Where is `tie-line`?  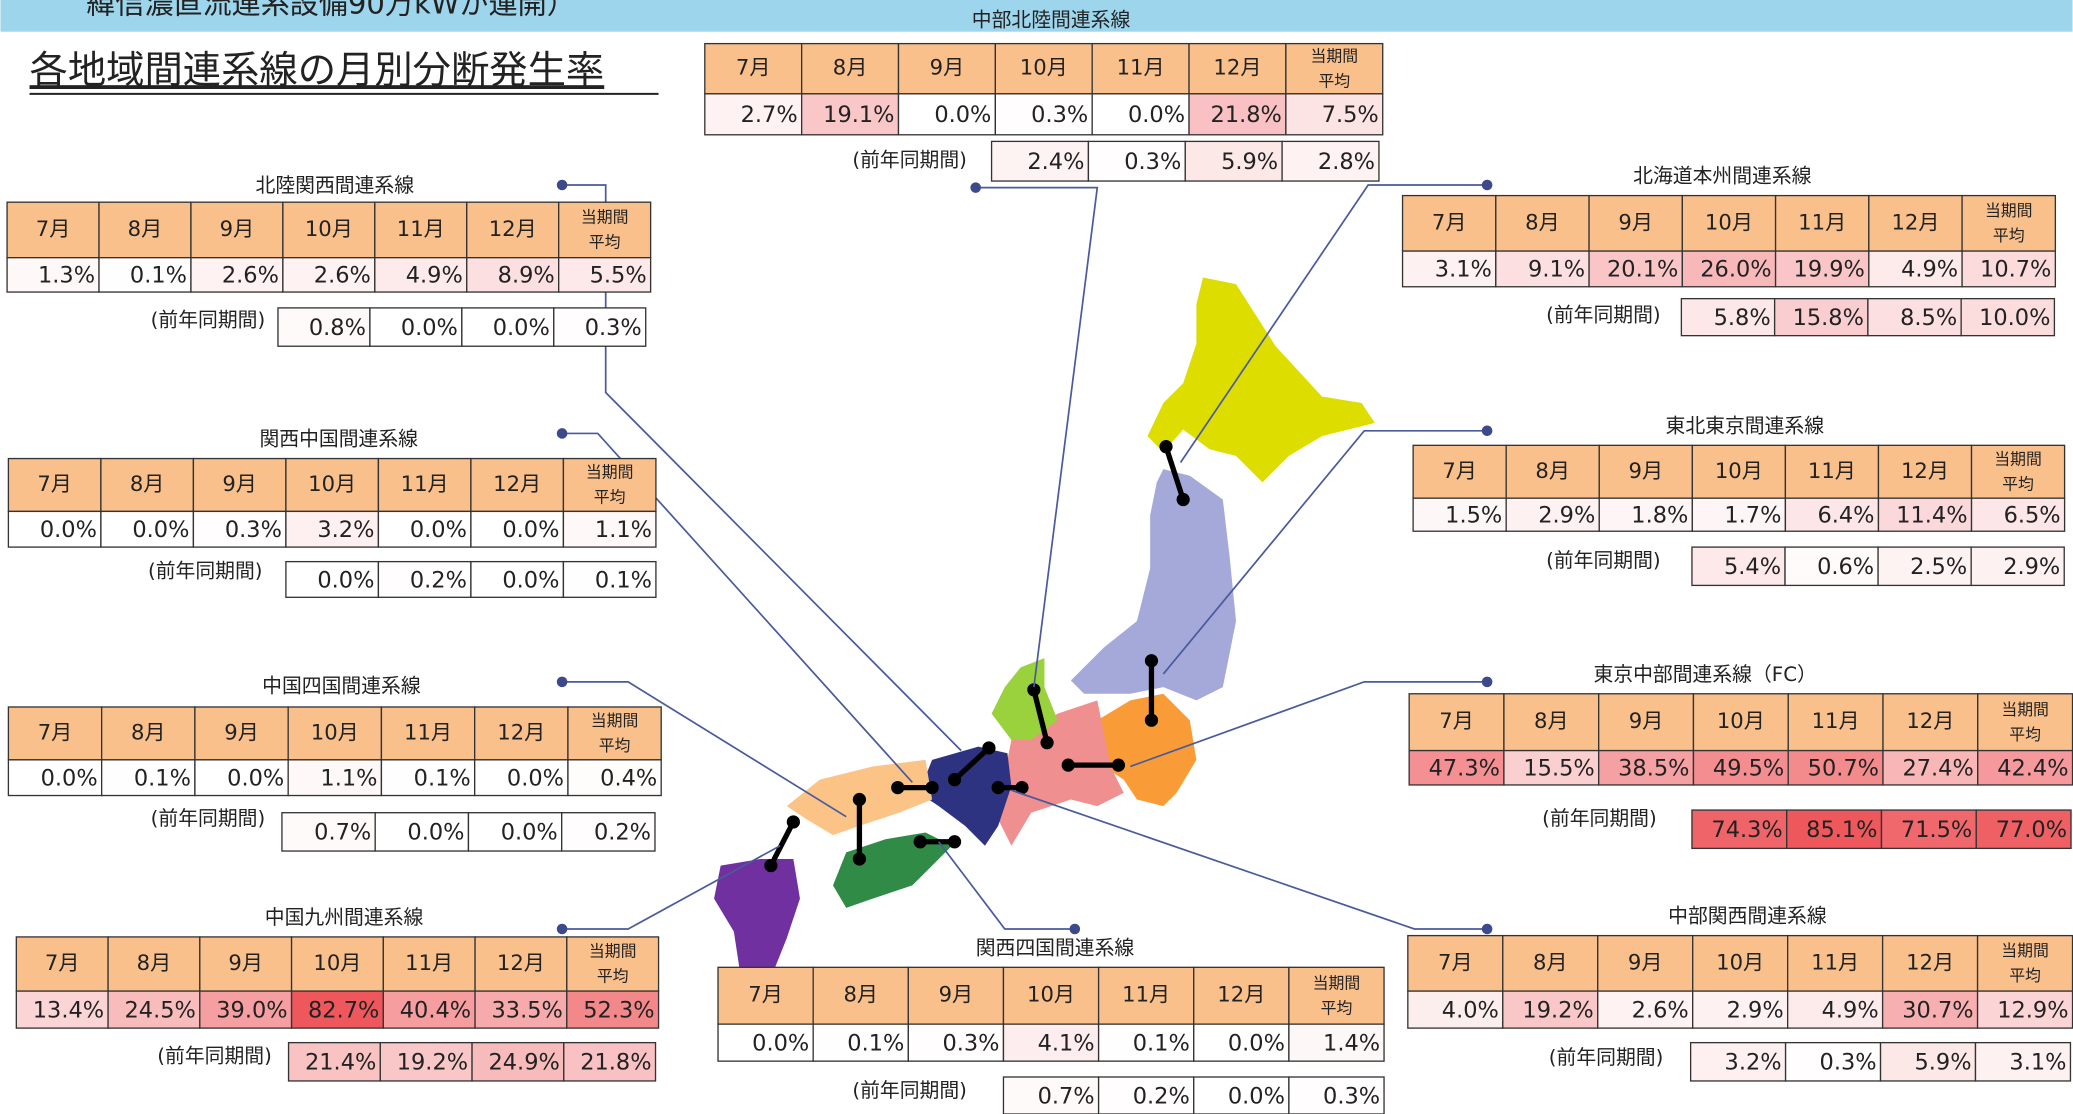 tie-line is located at coordinates (971, 764).